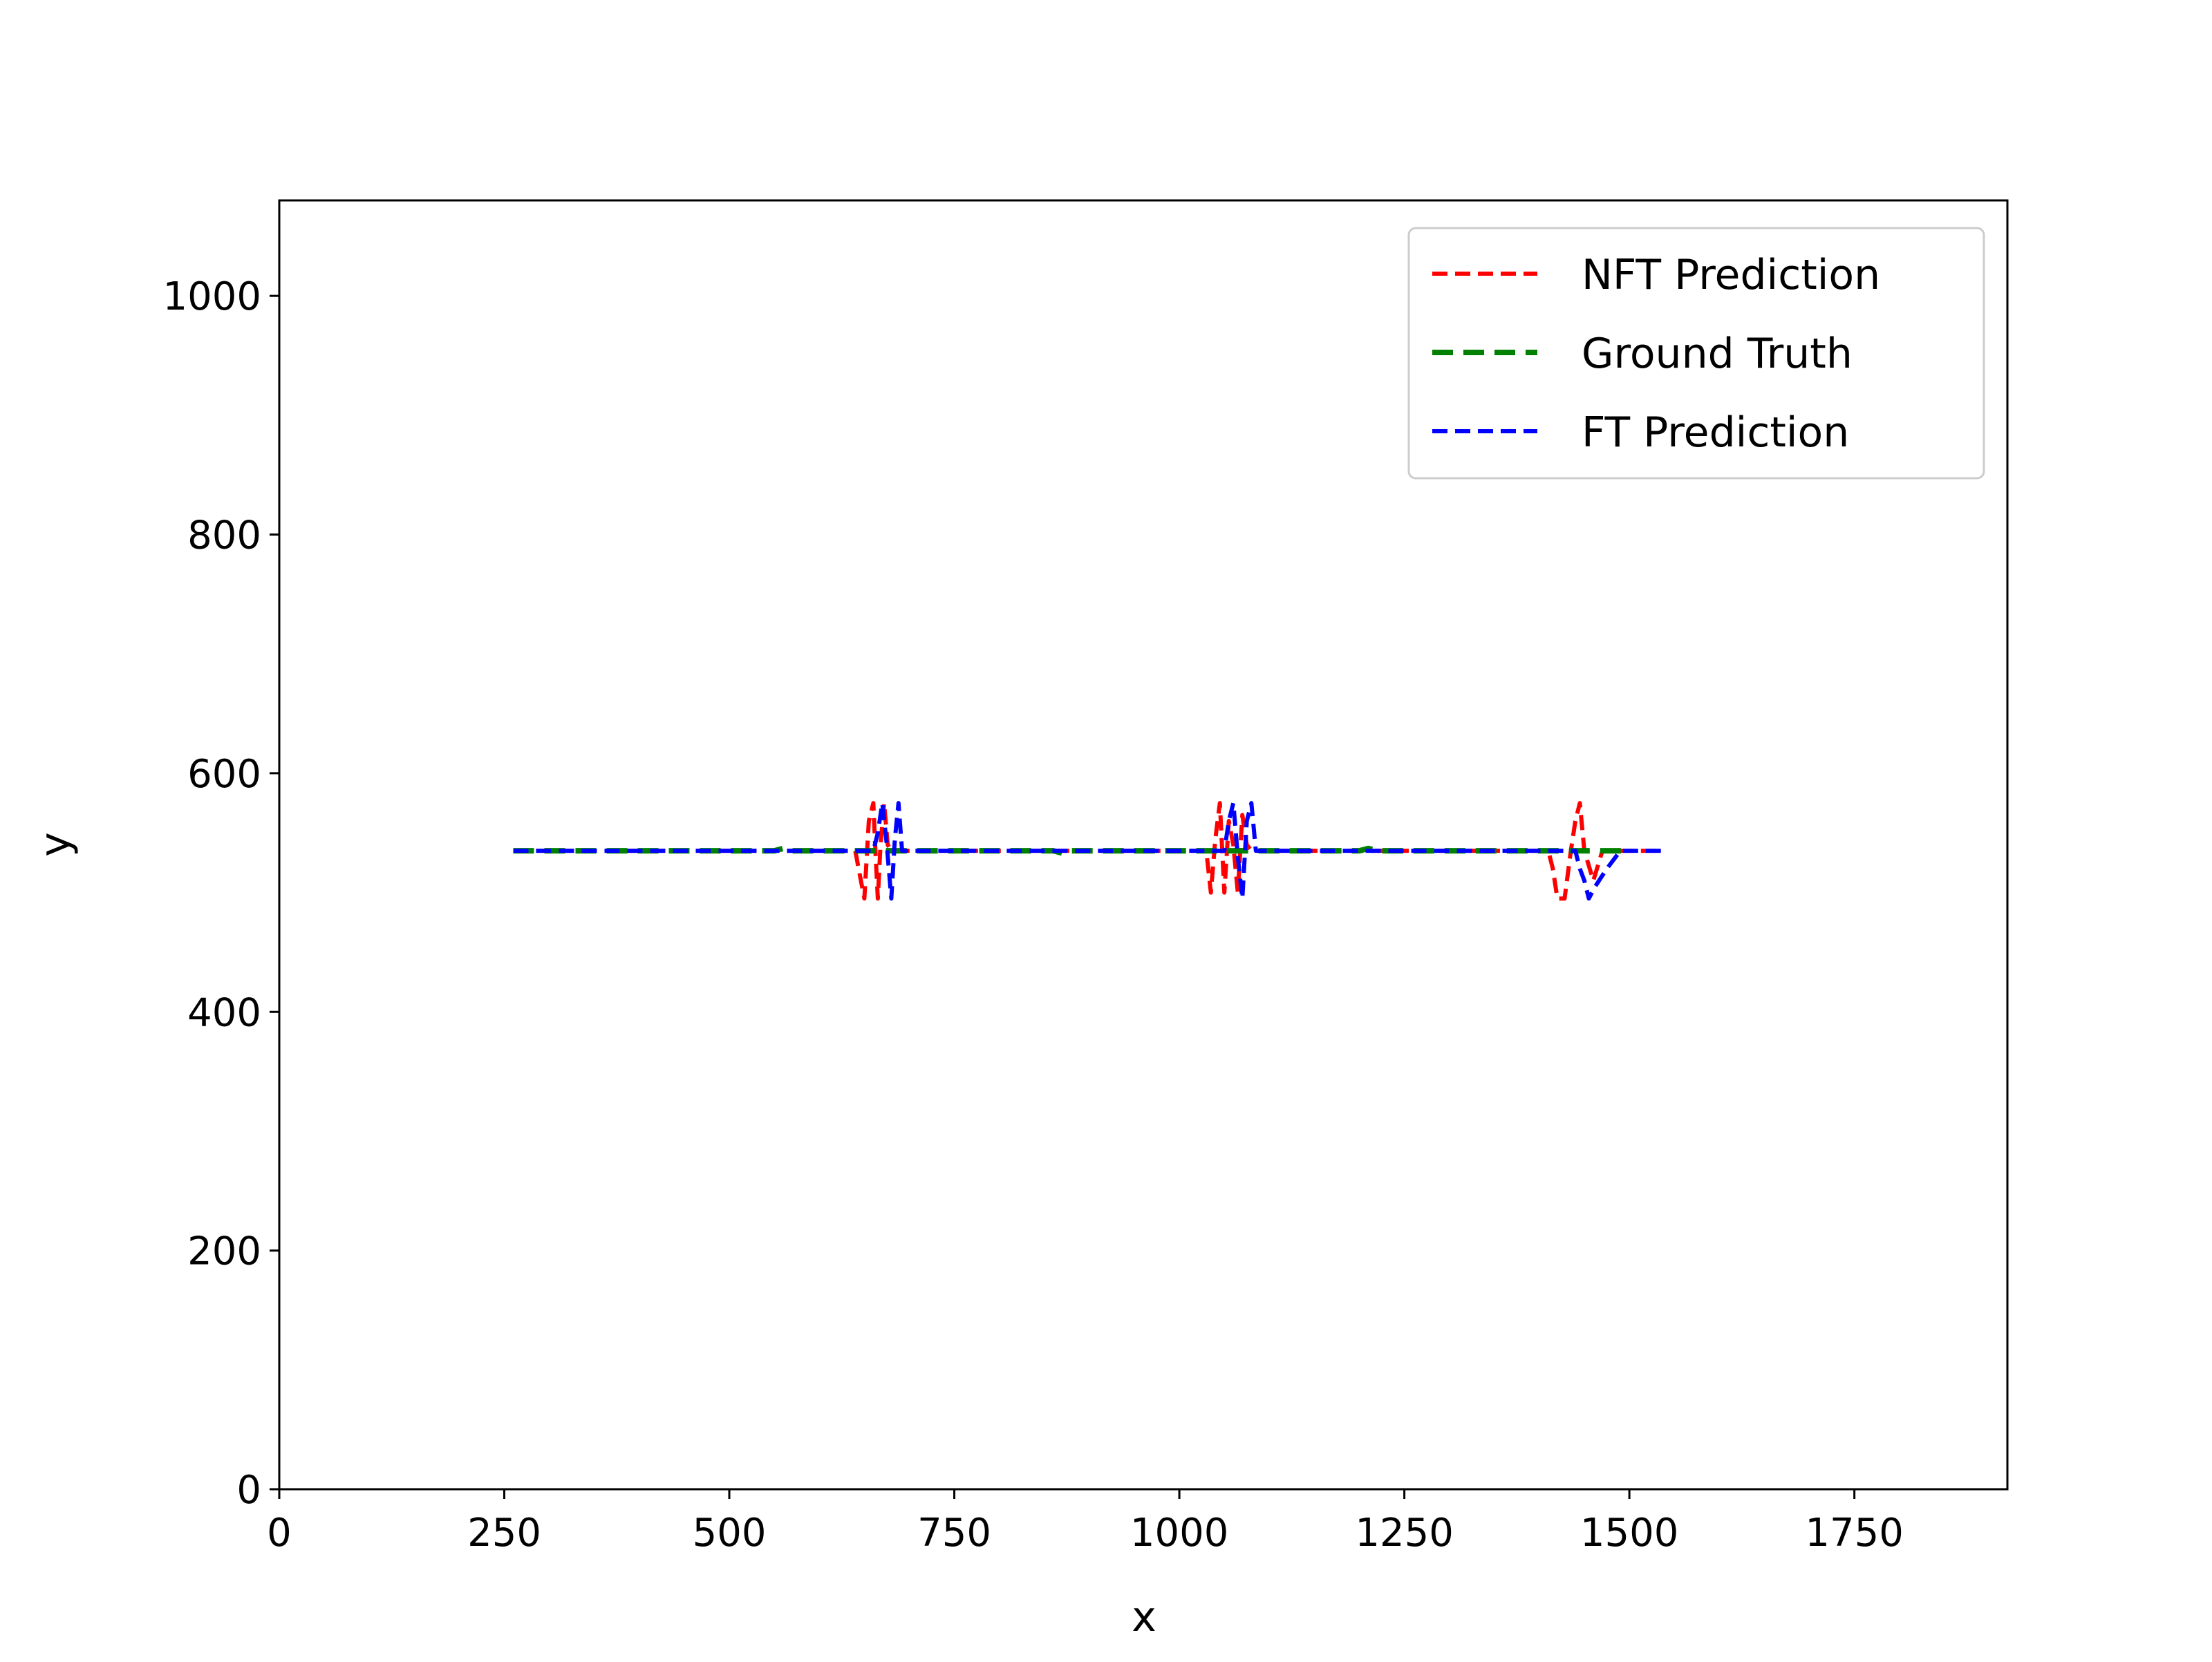  What do you see at coordinates (249, 1490) in the screenshot?
I see `y-tick-label: 0` at bounding box center [249, 1490].